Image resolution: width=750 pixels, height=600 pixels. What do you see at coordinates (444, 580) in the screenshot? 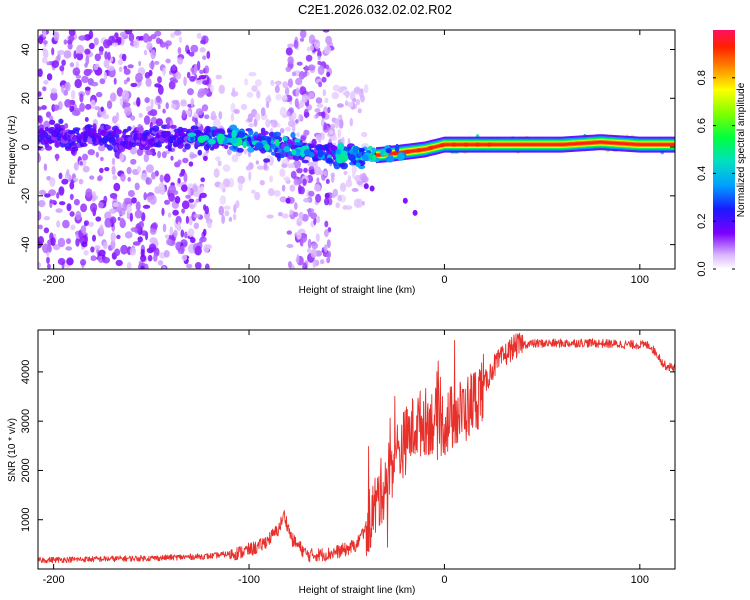
I see `snr-x-tick-label: 0` at bounding box center [444, 580].